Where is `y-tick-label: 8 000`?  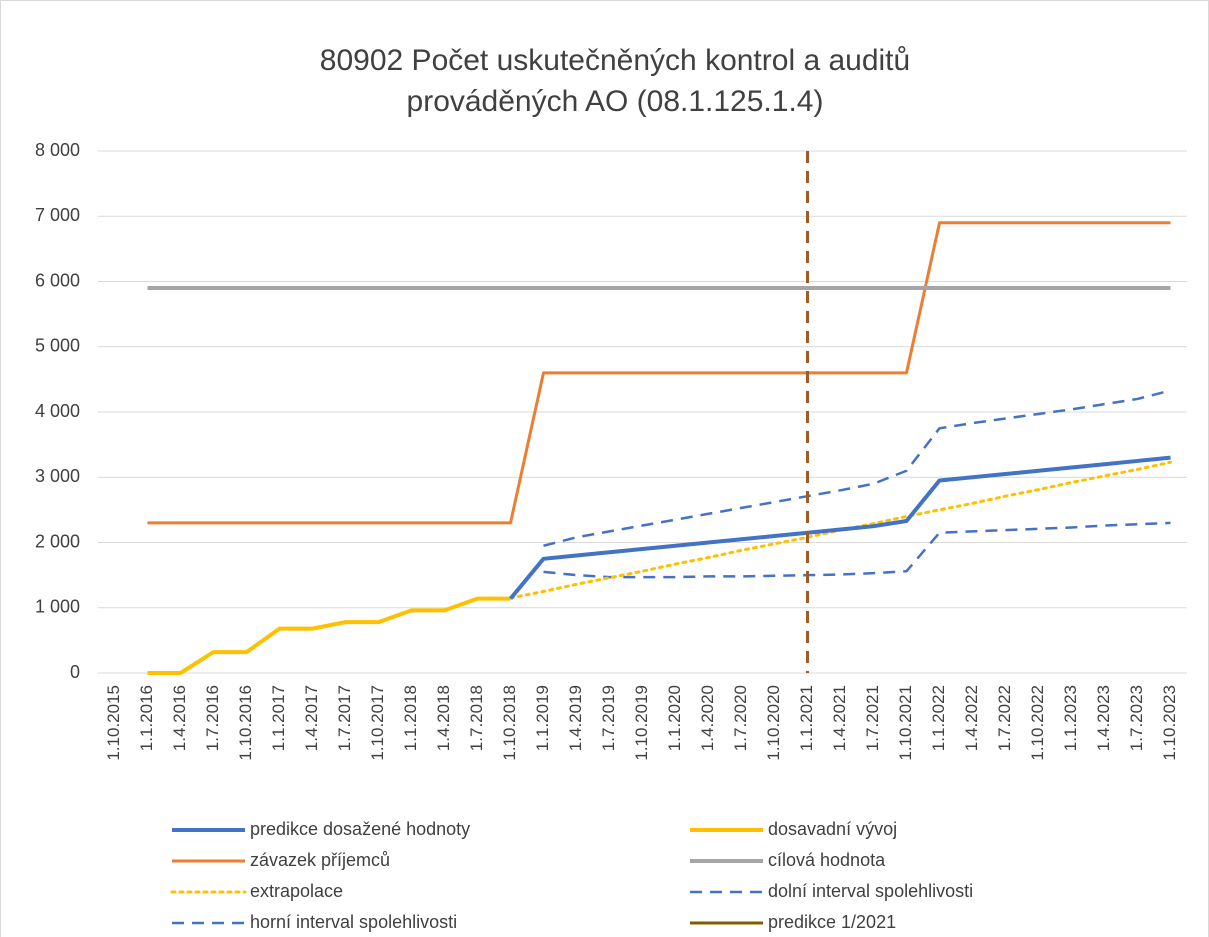 y-tick-label: 8 000 is located at coordinates (57, 150).